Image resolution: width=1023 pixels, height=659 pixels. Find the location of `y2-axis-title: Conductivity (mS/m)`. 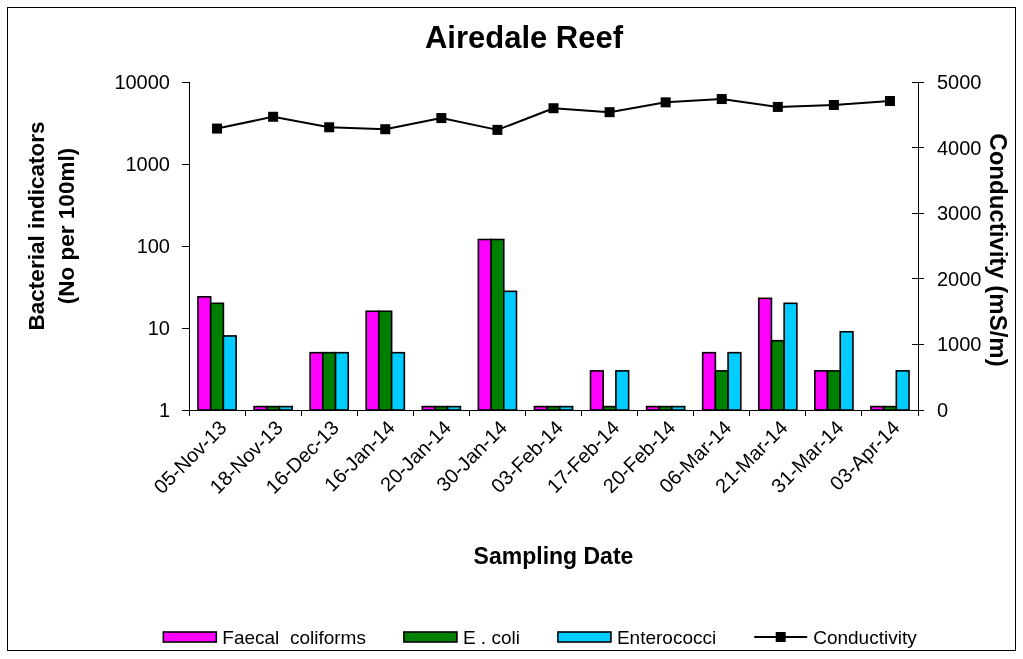

y2-axis-title: Conductivity (mS/m) is located at coordinates (998, 250).